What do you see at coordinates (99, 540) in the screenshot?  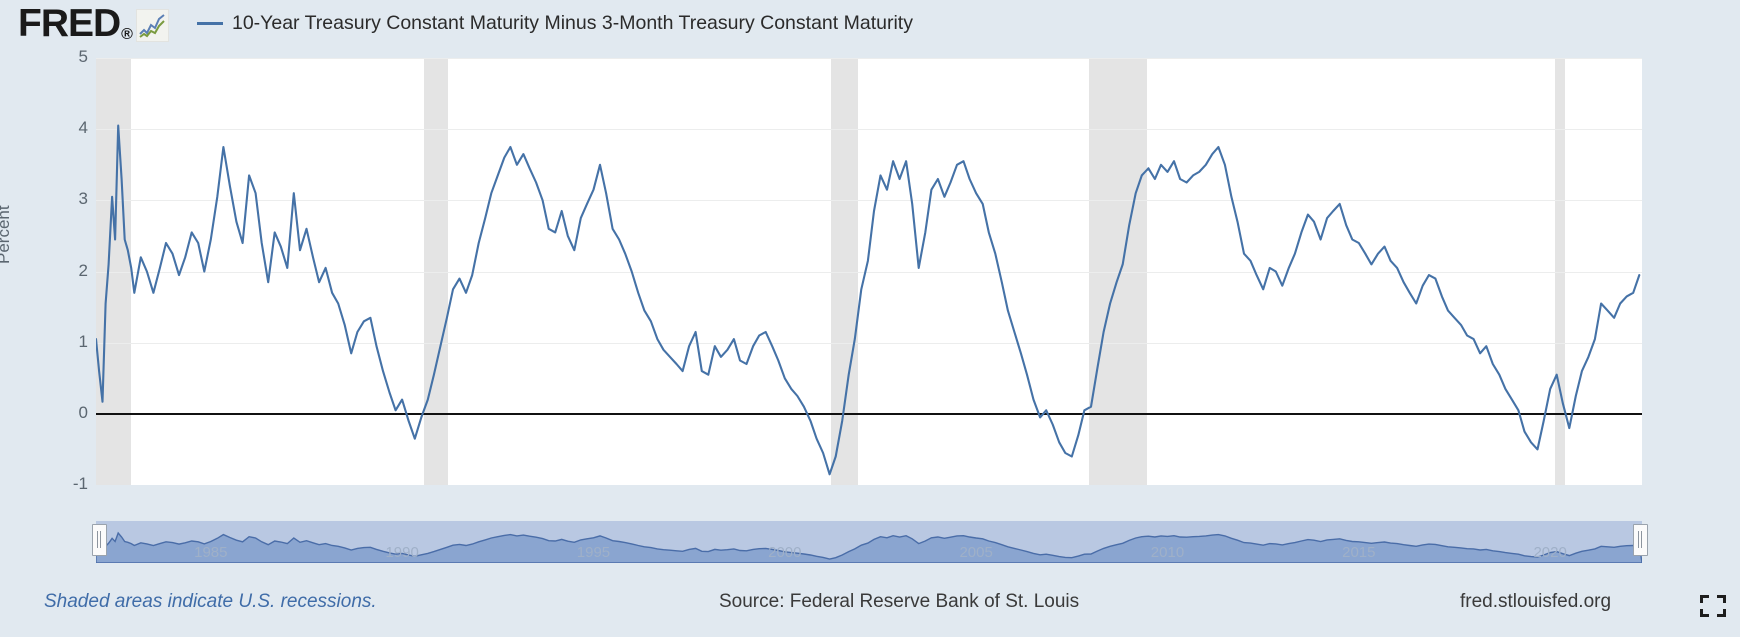 I see `navigator-left-handle` at bounding box center [99, 540].